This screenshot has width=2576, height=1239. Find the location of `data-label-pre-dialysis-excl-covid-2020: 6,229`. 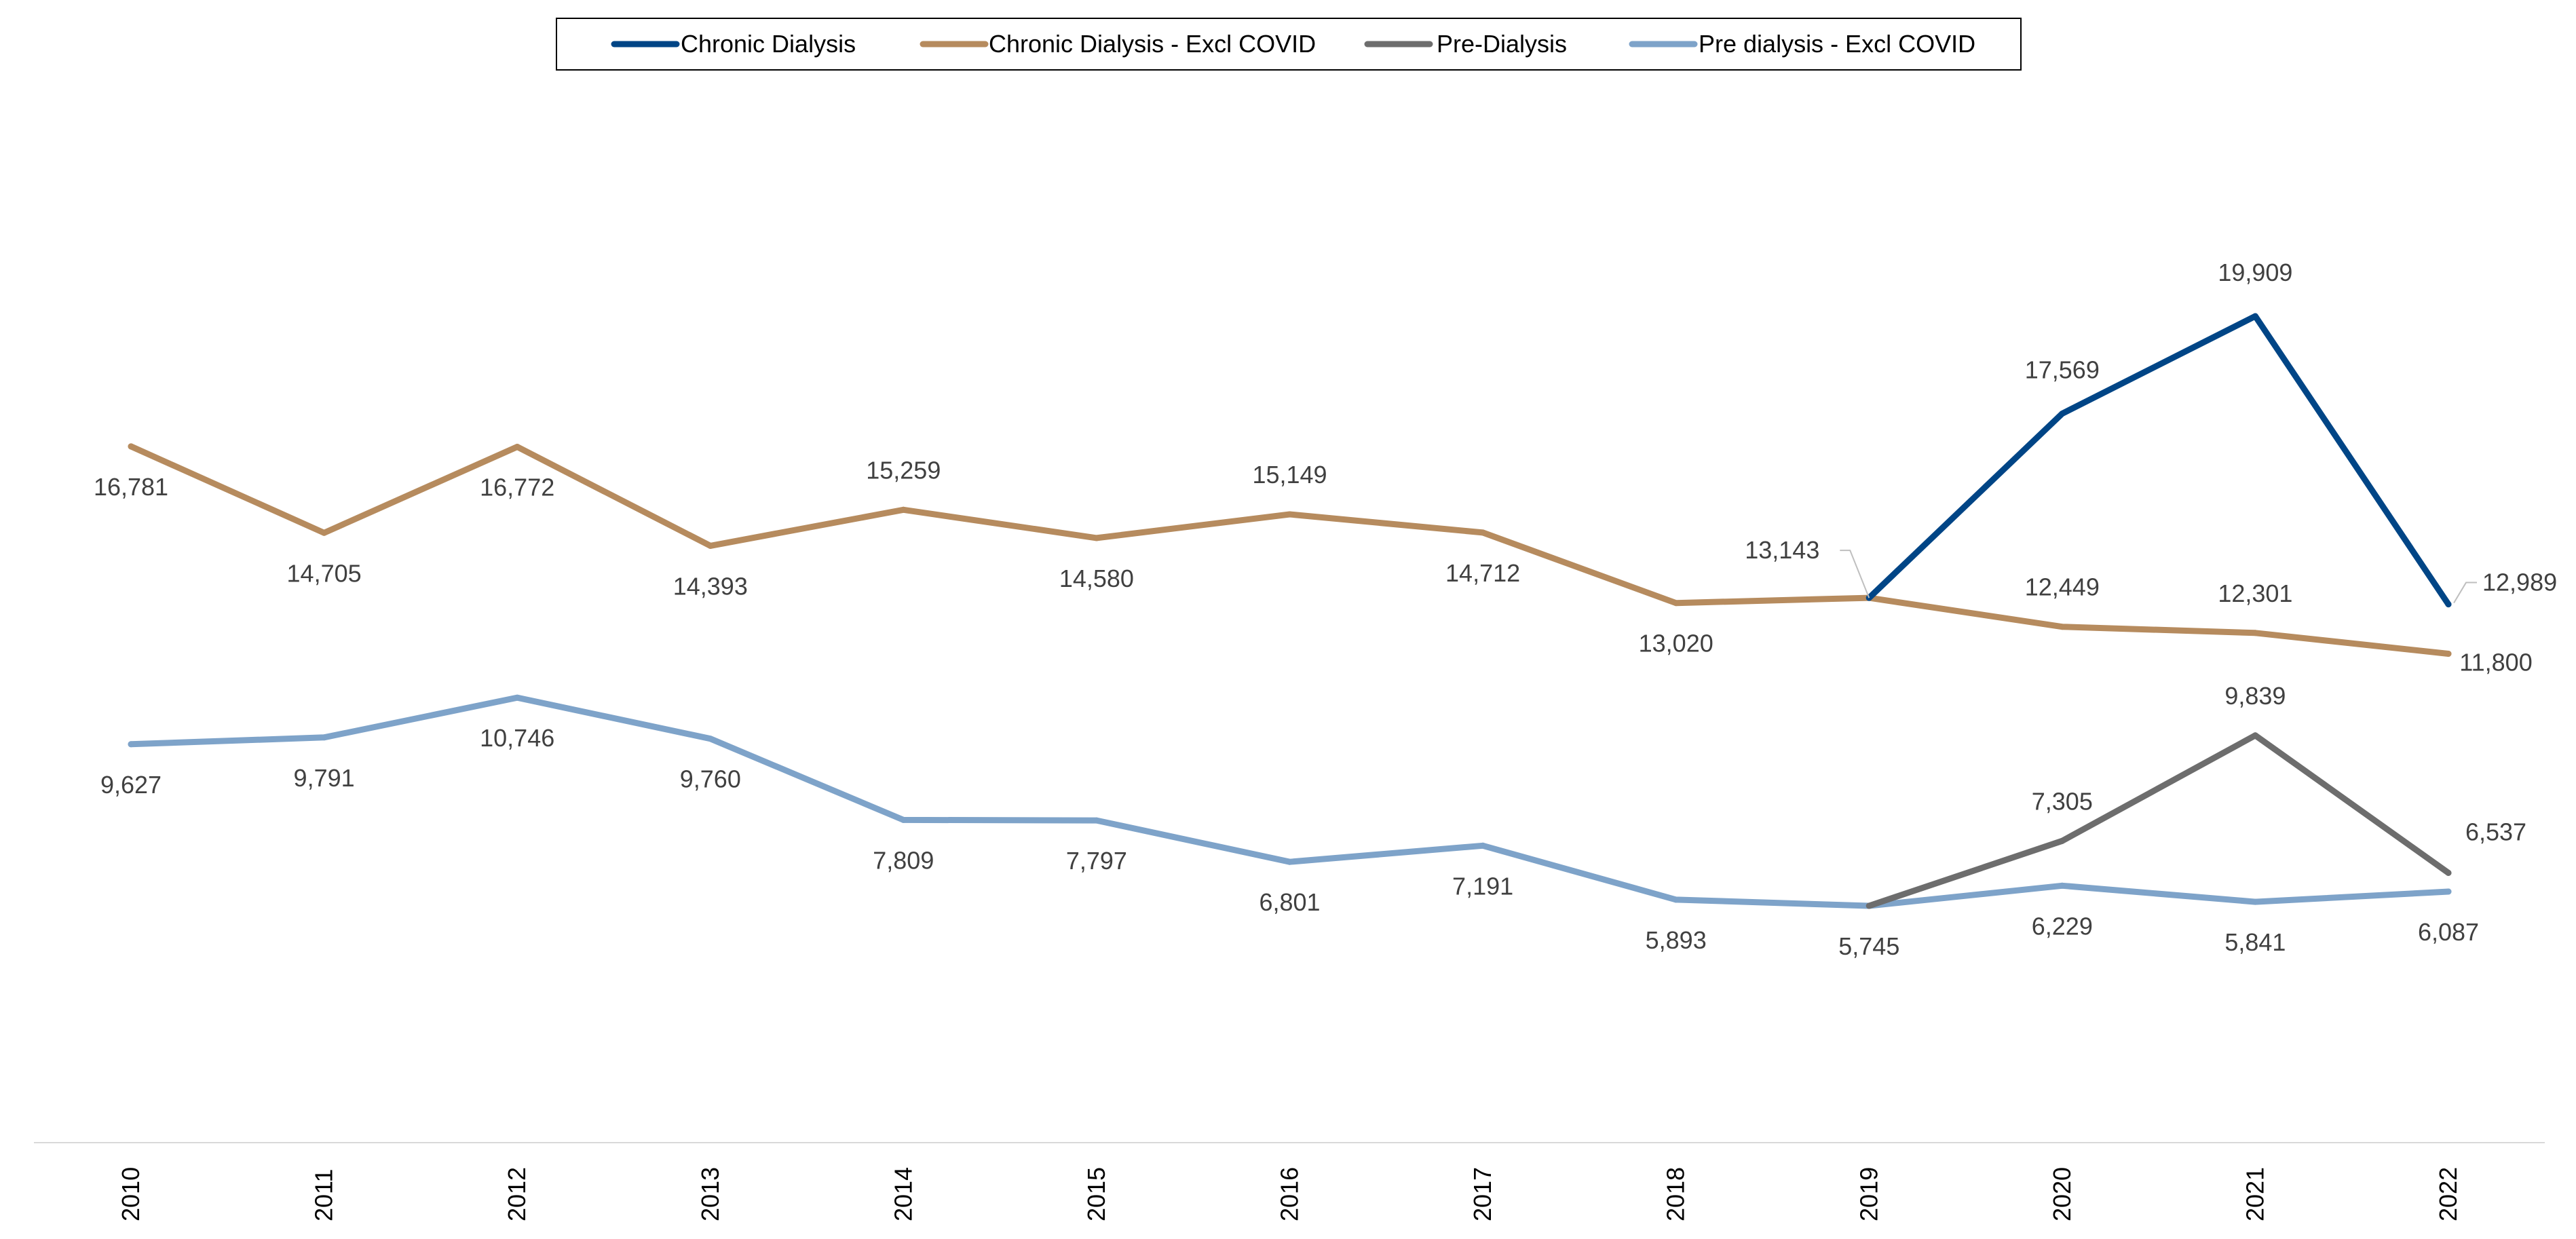

data-label-pre-dialysis-excl-covid-2020: 6,229 is located at coordinates (2062, 926).